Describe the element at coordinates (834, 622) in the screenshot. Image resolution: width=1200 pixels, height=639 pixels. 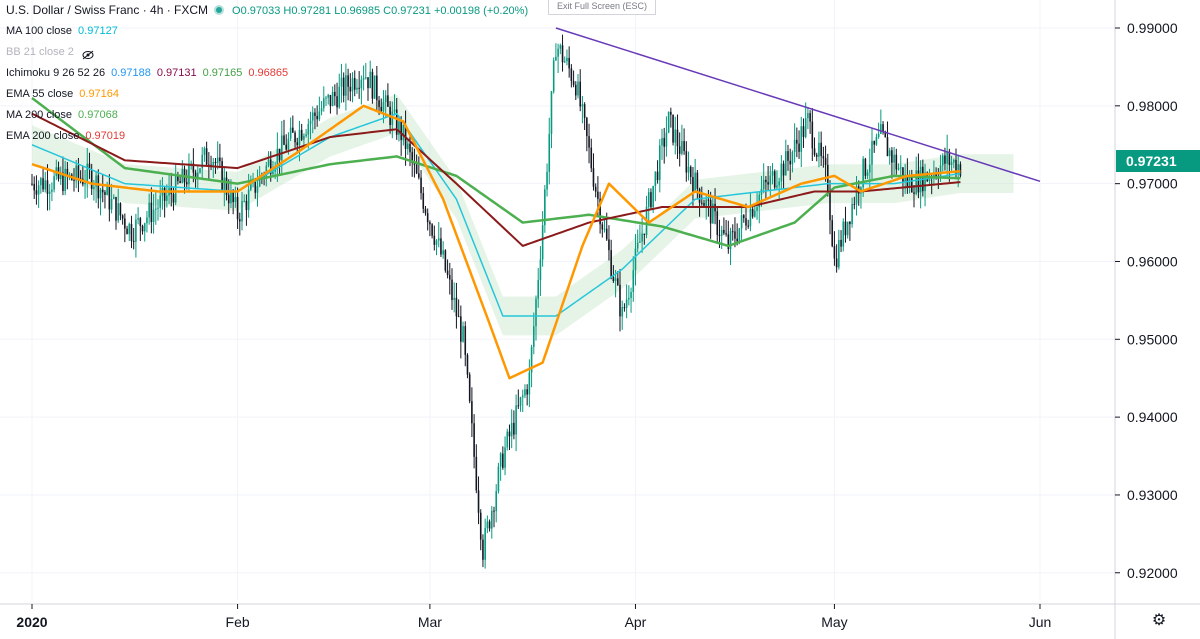
I see `x-tick-label: May` at that location.